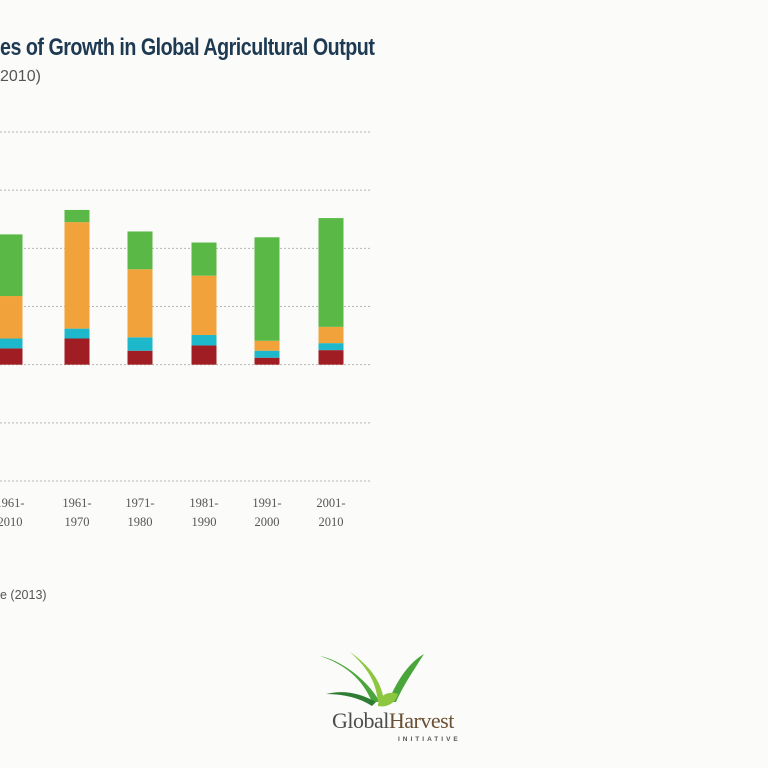 The width and height of the screenshot is (768, 768). Describe the element at coordinates (360, 720) in the screenshot. I see `logo-word-global: Global` at that location.